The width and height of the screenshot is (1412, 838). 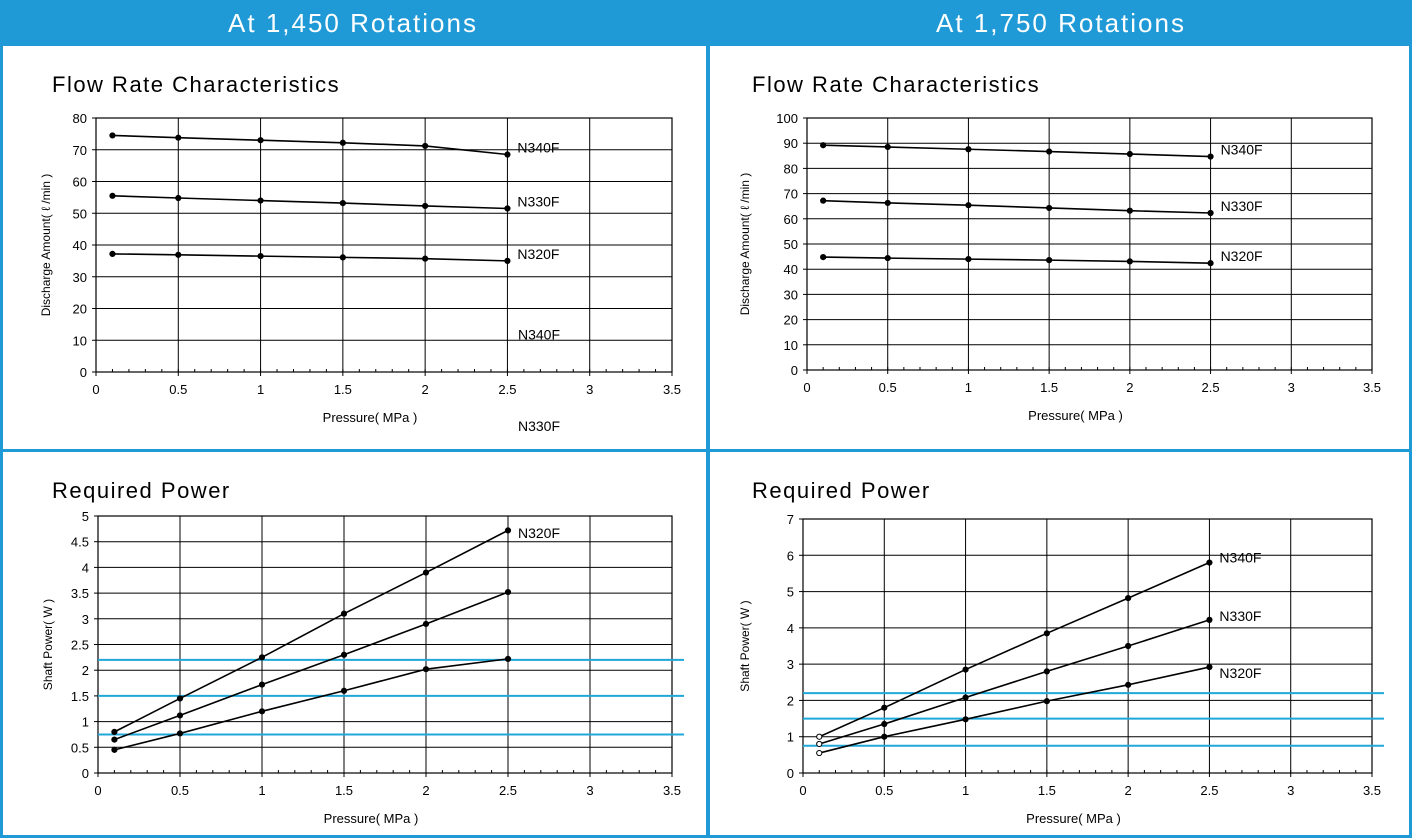 What do you see at coordinates (791, 143) in the screenshot?
I see `y-tick-label: 90` at bounding box center [791, 143].